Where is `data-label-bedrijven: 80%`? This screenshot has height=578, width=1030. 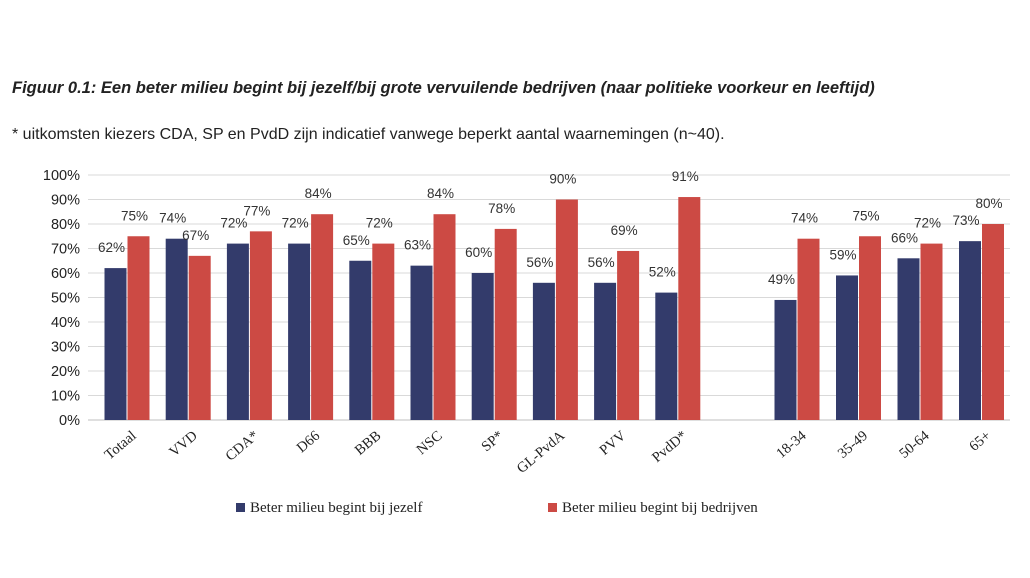
data-label-bedrijven: 80% is located at coordinates (988, 203).